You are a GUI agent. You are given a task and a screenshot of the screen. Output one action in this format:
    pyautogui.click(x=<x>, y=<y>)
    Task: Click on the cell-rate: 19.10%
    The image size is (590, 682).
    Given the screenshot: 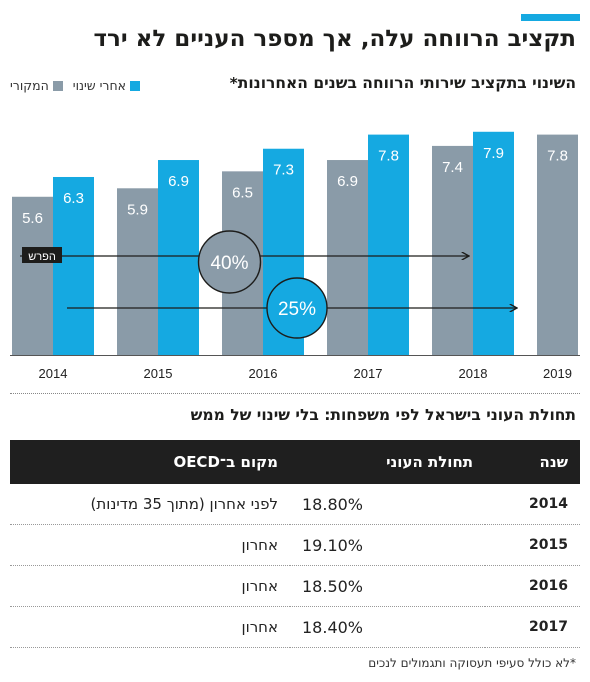 What is the action you would take?
    pyautogui.click(x=387, y=545)
    